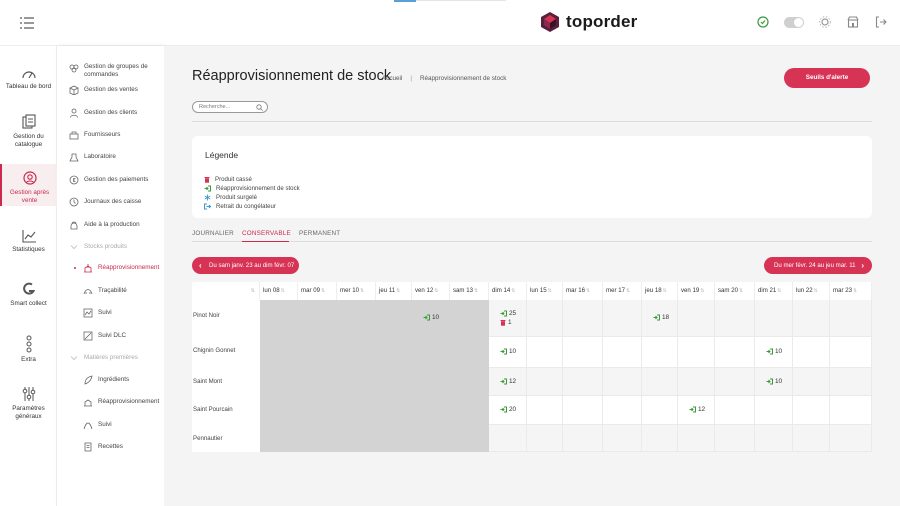  I want to click on subnav-item-traceability: Traçabilité, so click(110, 292).